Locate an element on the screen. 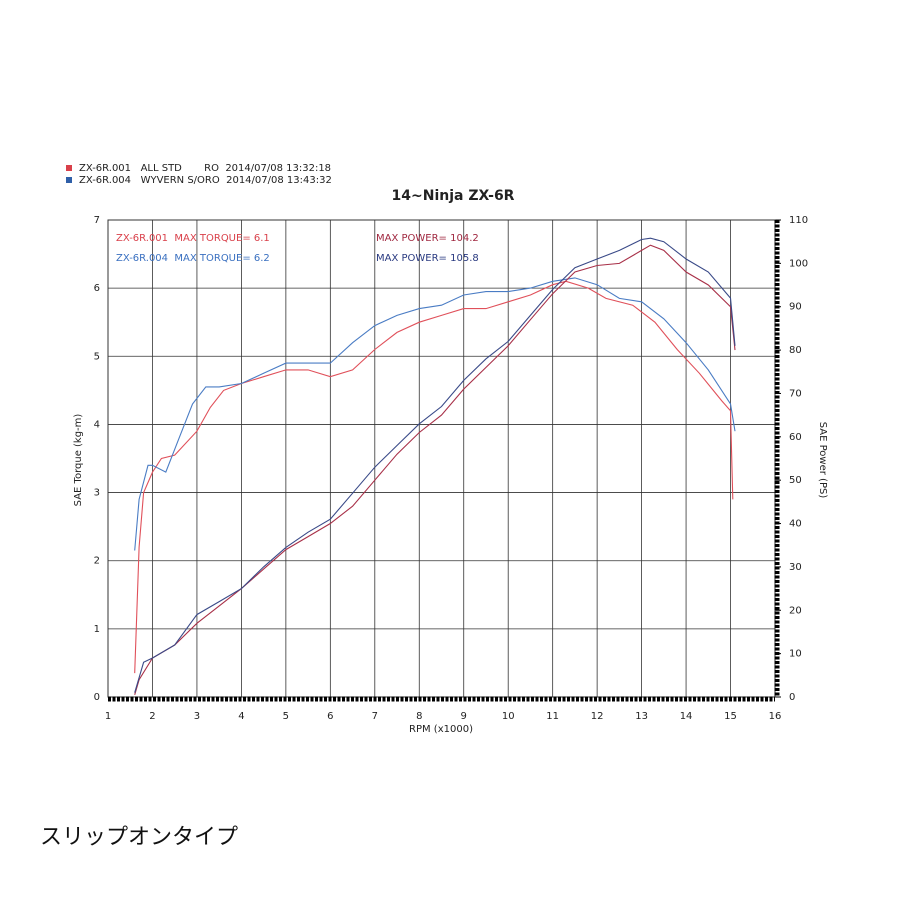 This screenshot has height=904, width=900. x-tick-label: 12 is located at coordinates (597, 716).